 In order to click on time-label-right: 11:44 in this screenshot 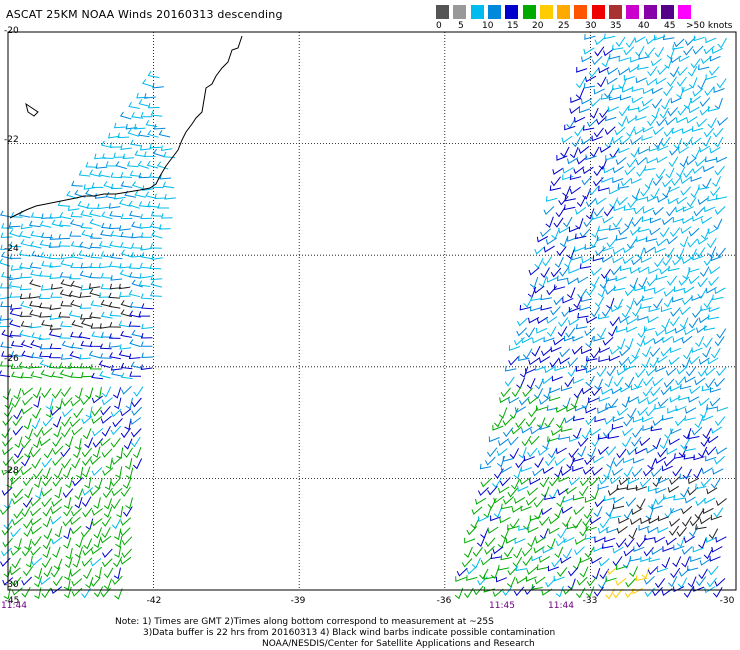, I will do `click(561, 606)`.